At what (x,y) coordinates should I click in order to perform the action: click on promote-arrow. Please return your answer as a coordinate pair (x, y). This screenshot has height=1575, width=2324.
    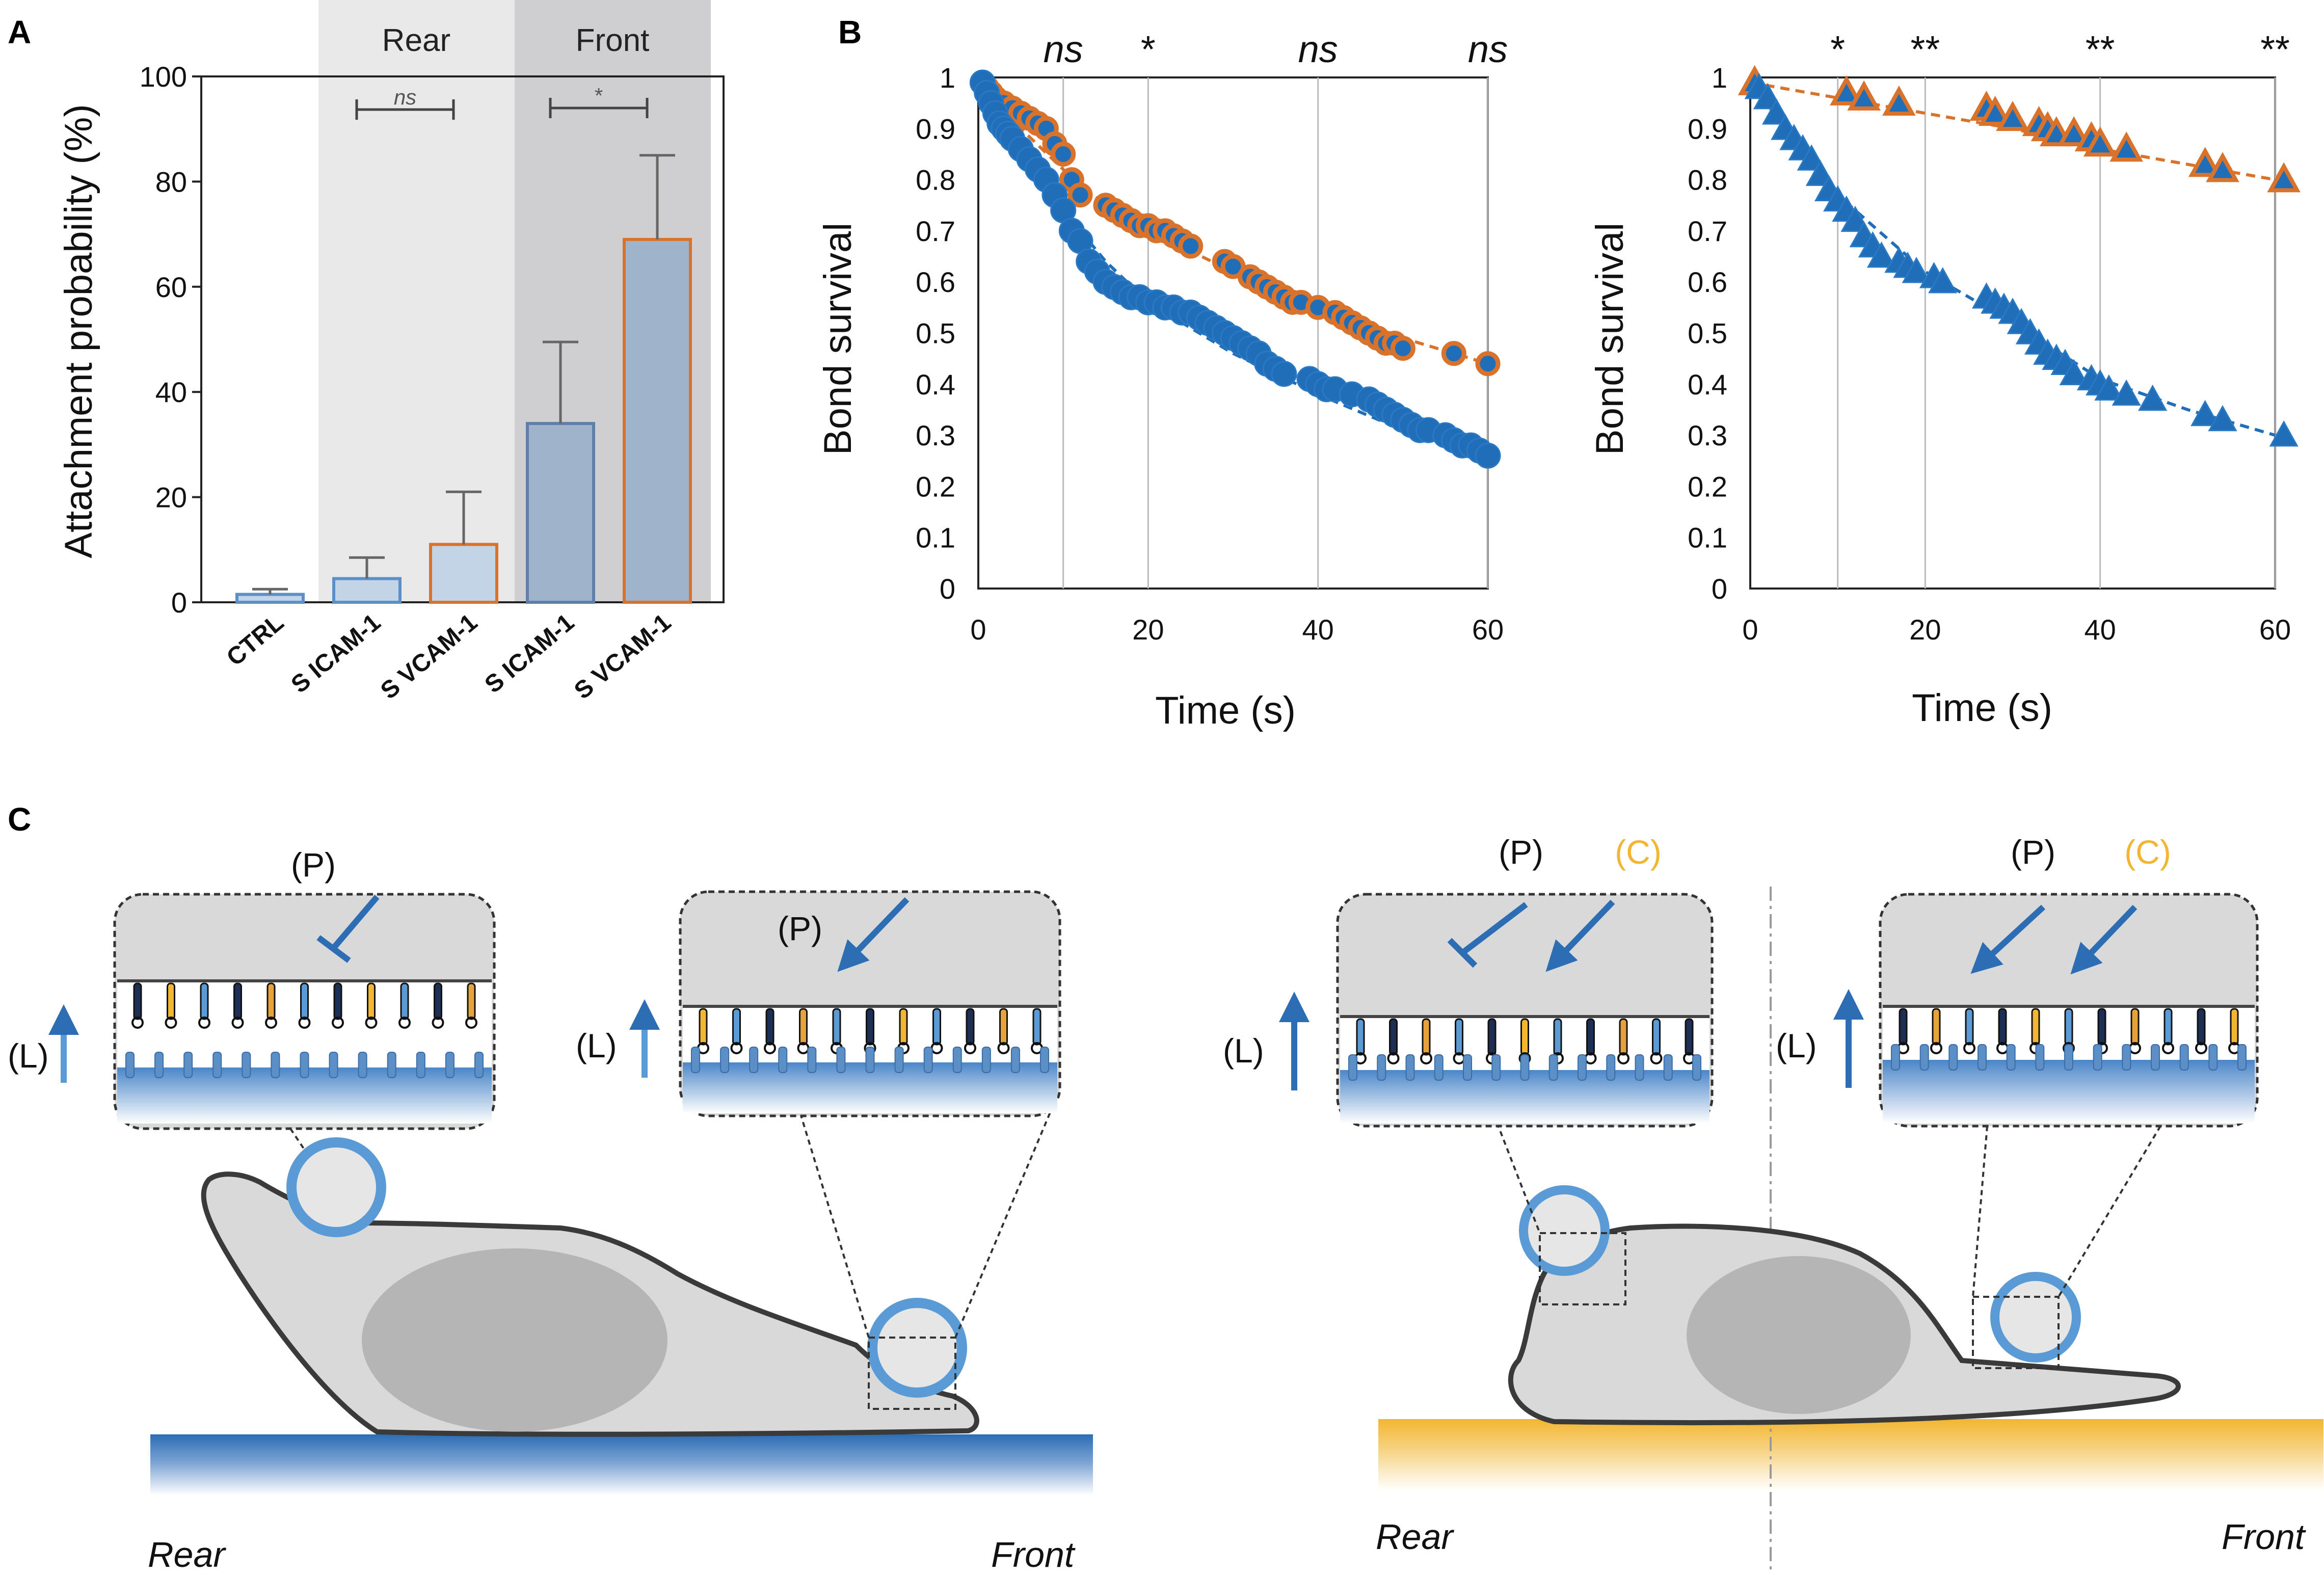
    Looking at the image, I should click on (2104, 939).